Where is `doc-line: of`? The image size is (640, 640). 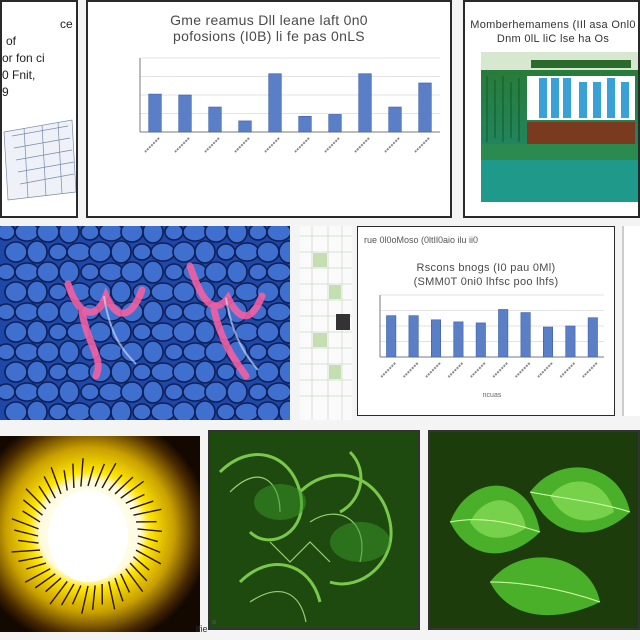 doc-line: of is located at coordinates (11, 41).